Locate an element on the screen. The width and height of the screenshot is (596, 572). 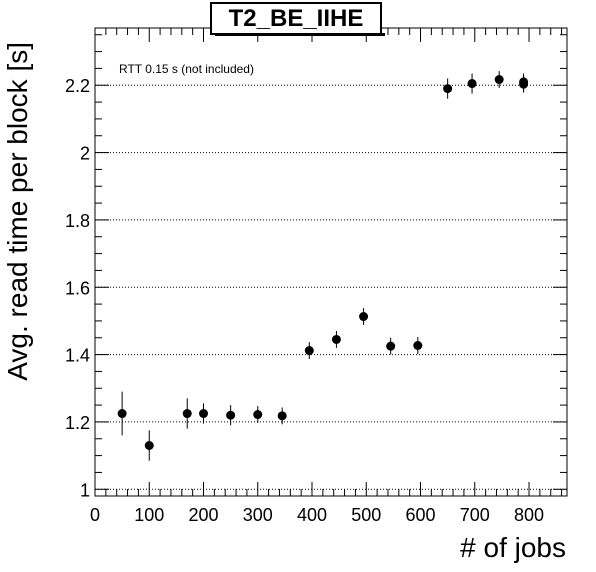
y-axis-label: Avg. read time per block [s] is located at coordinates (17, 211).